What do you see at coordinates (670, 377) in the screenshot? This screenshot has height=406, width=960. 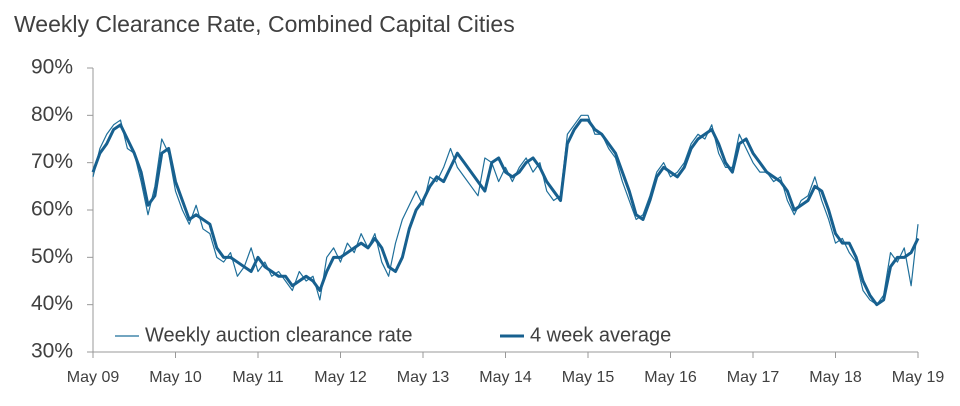 I see `x-tick-label: May 16` at bounding box center [670, 377].